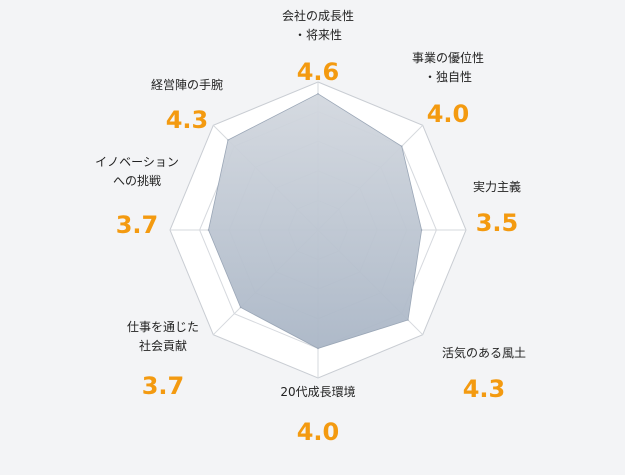 The height and width of the screenshot is (475, 625). Describe the element at coordinates (137, 162) in the screenshot. I see `axis-label-7-line-1: イノベーション` at that location.